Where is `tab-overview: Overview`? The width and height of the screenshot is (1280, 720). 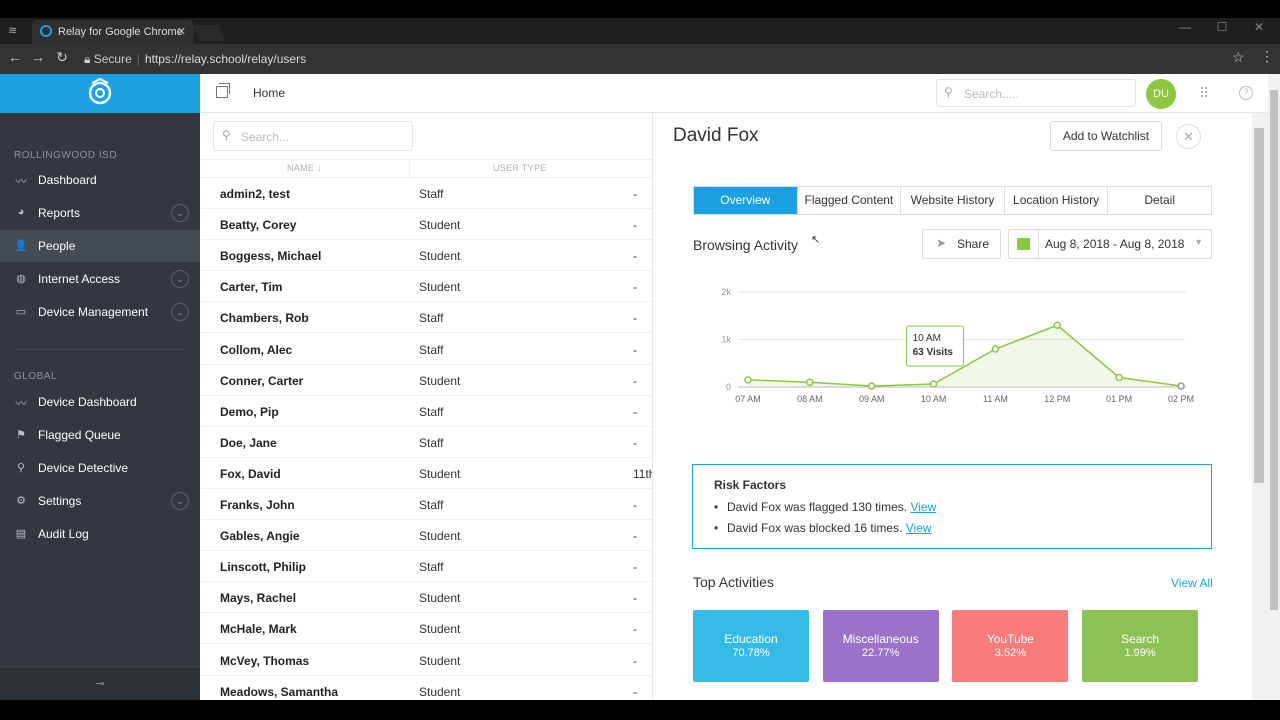
tab-overview: Overview is located at coordinates (746, 200).